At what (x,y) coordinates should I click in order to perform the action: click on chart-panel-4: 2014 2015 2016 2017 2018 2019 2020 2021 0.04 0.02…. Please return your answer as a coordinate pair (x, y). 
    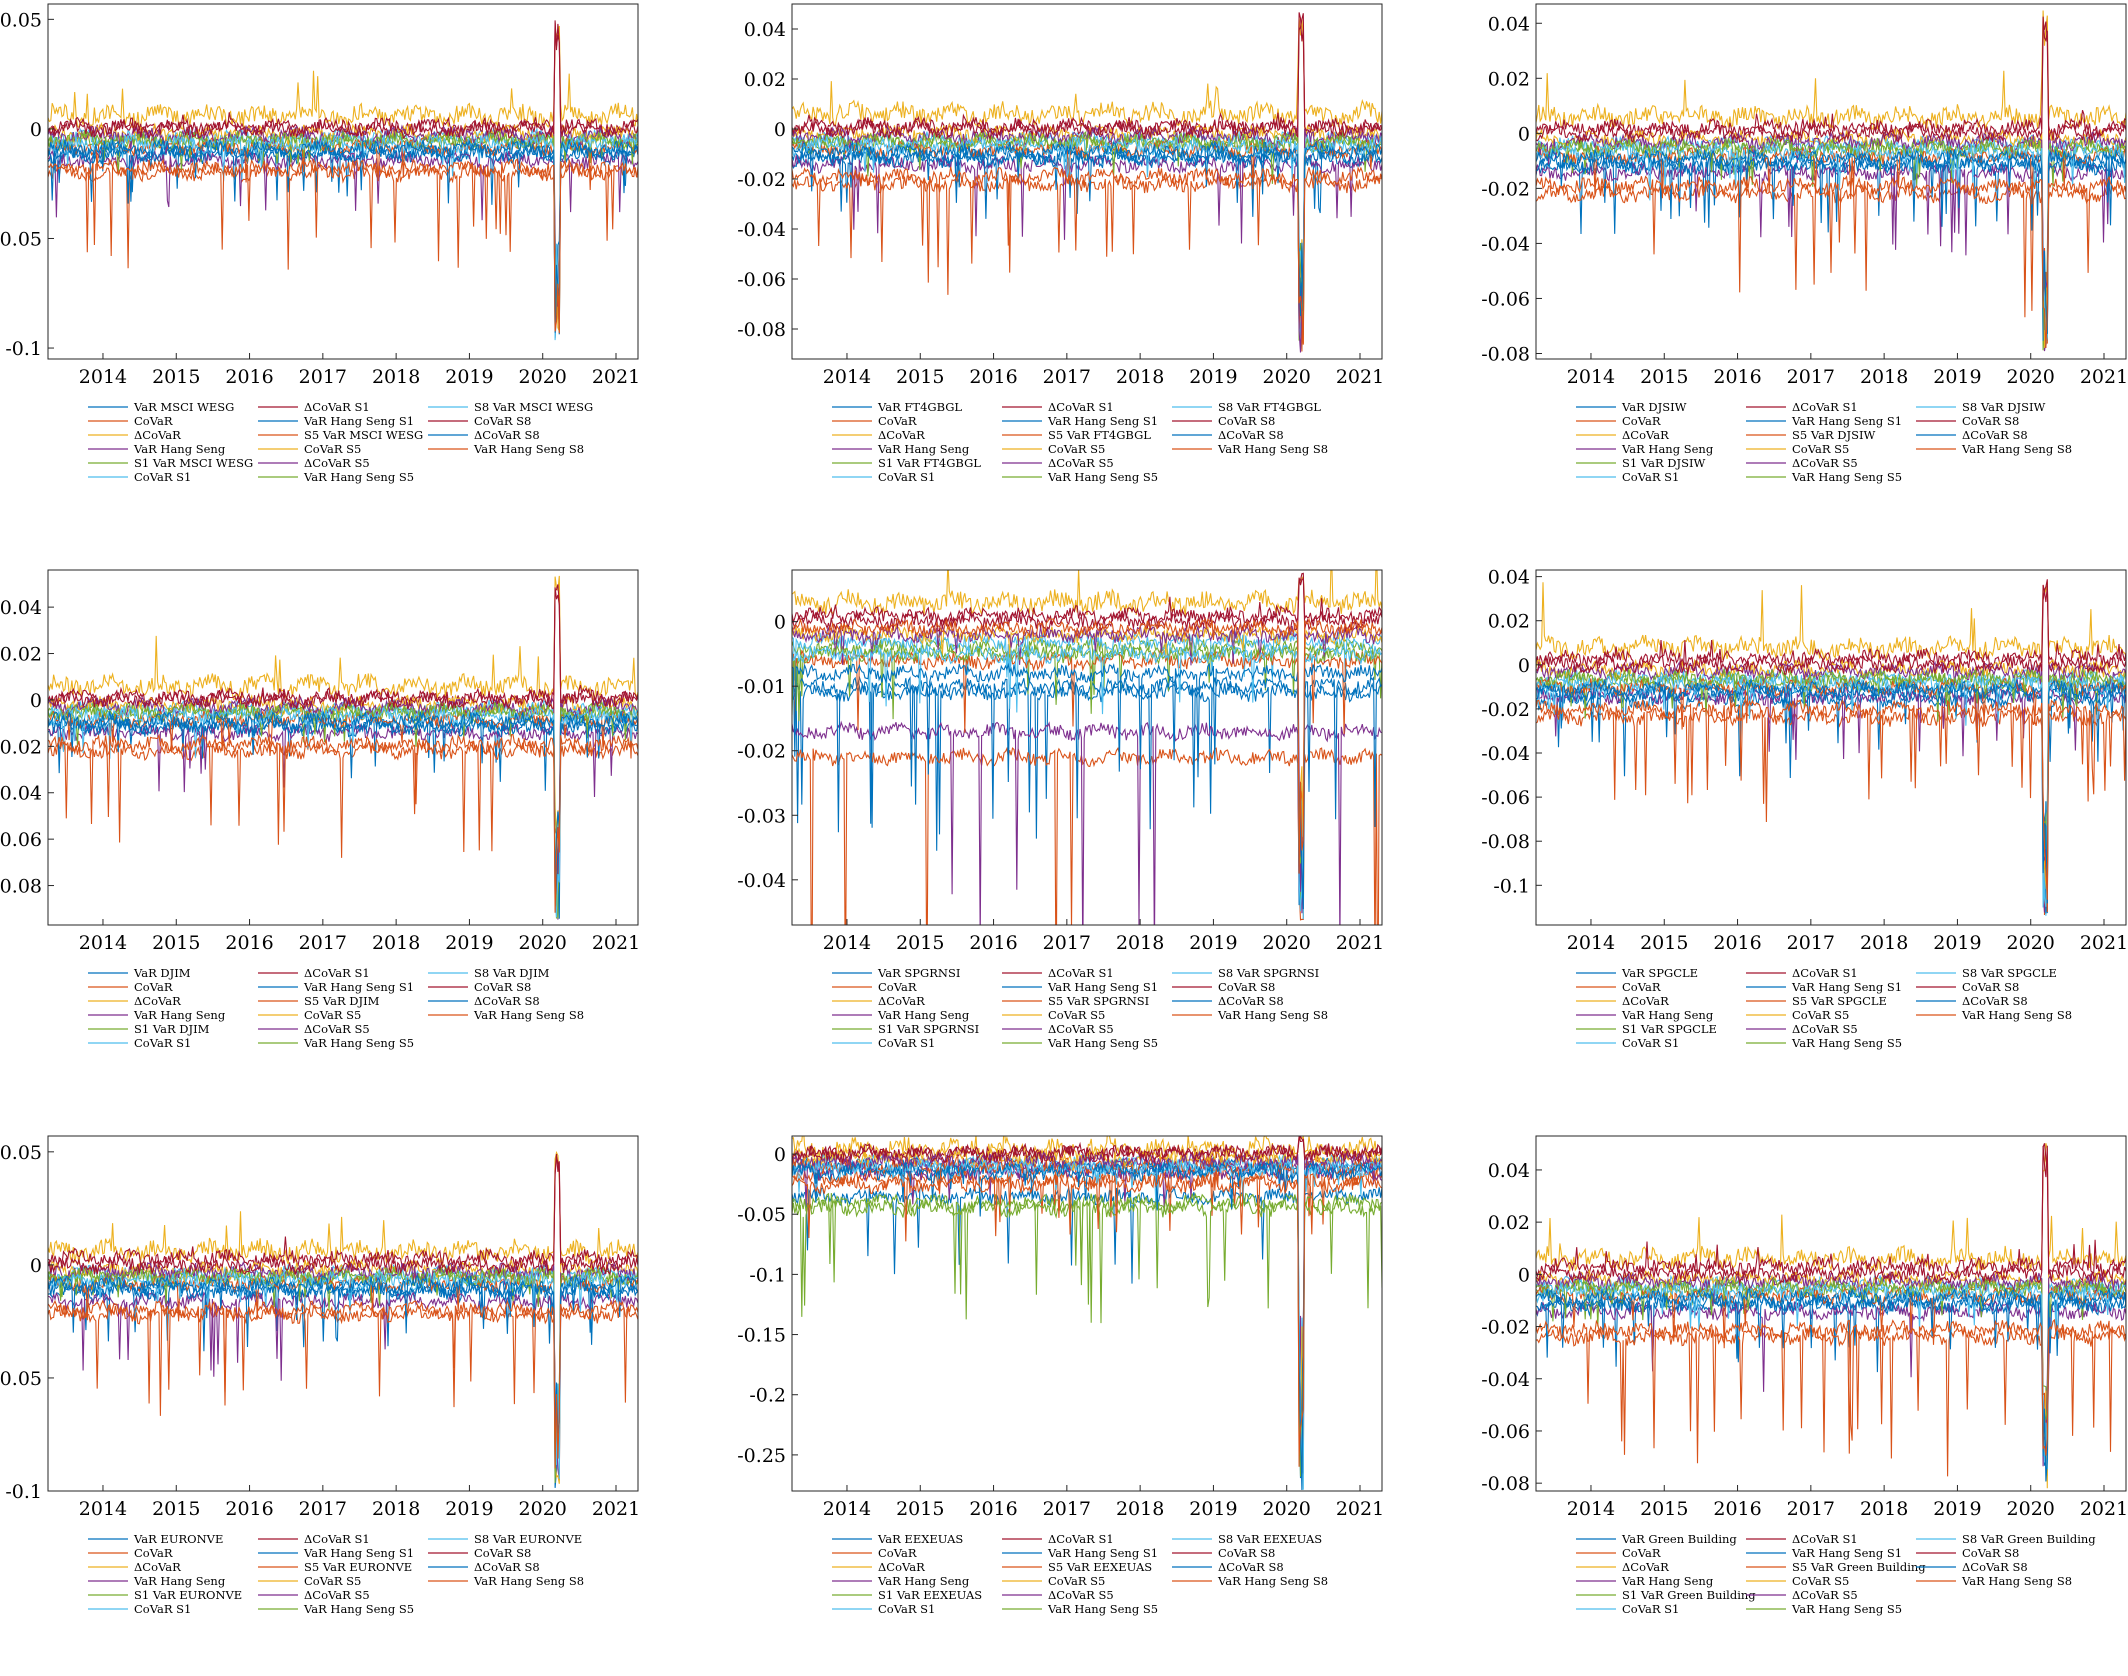
    Looking at the image, I should click on (374, 839).